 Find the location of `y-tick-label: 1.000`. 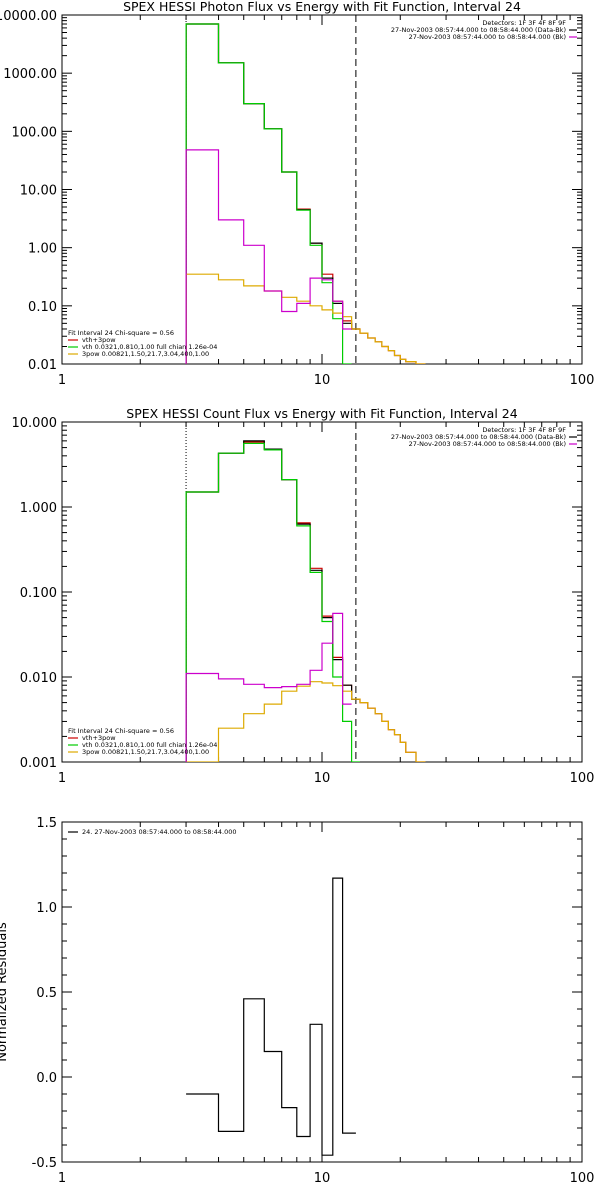

y-tick-label: 1.000 is located at coordinates (38, 508).